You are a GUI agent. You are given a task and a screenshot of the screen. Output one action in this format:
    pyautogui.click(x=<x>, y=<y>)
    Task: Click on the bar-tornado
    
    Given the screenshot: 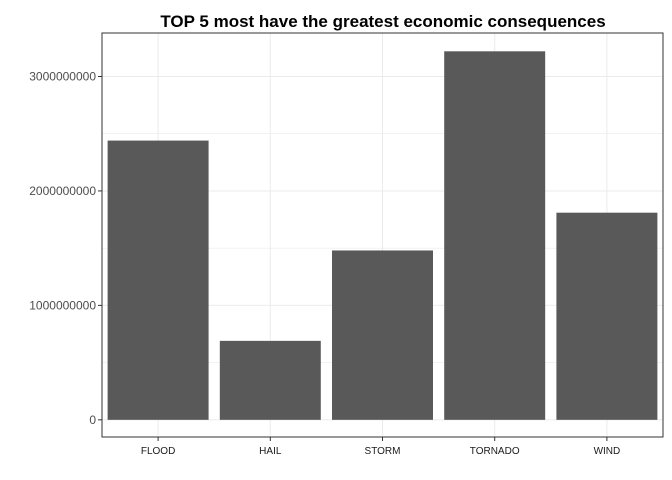 What is the action you would take?
    pyautogui.click(x=495, y=235)
    